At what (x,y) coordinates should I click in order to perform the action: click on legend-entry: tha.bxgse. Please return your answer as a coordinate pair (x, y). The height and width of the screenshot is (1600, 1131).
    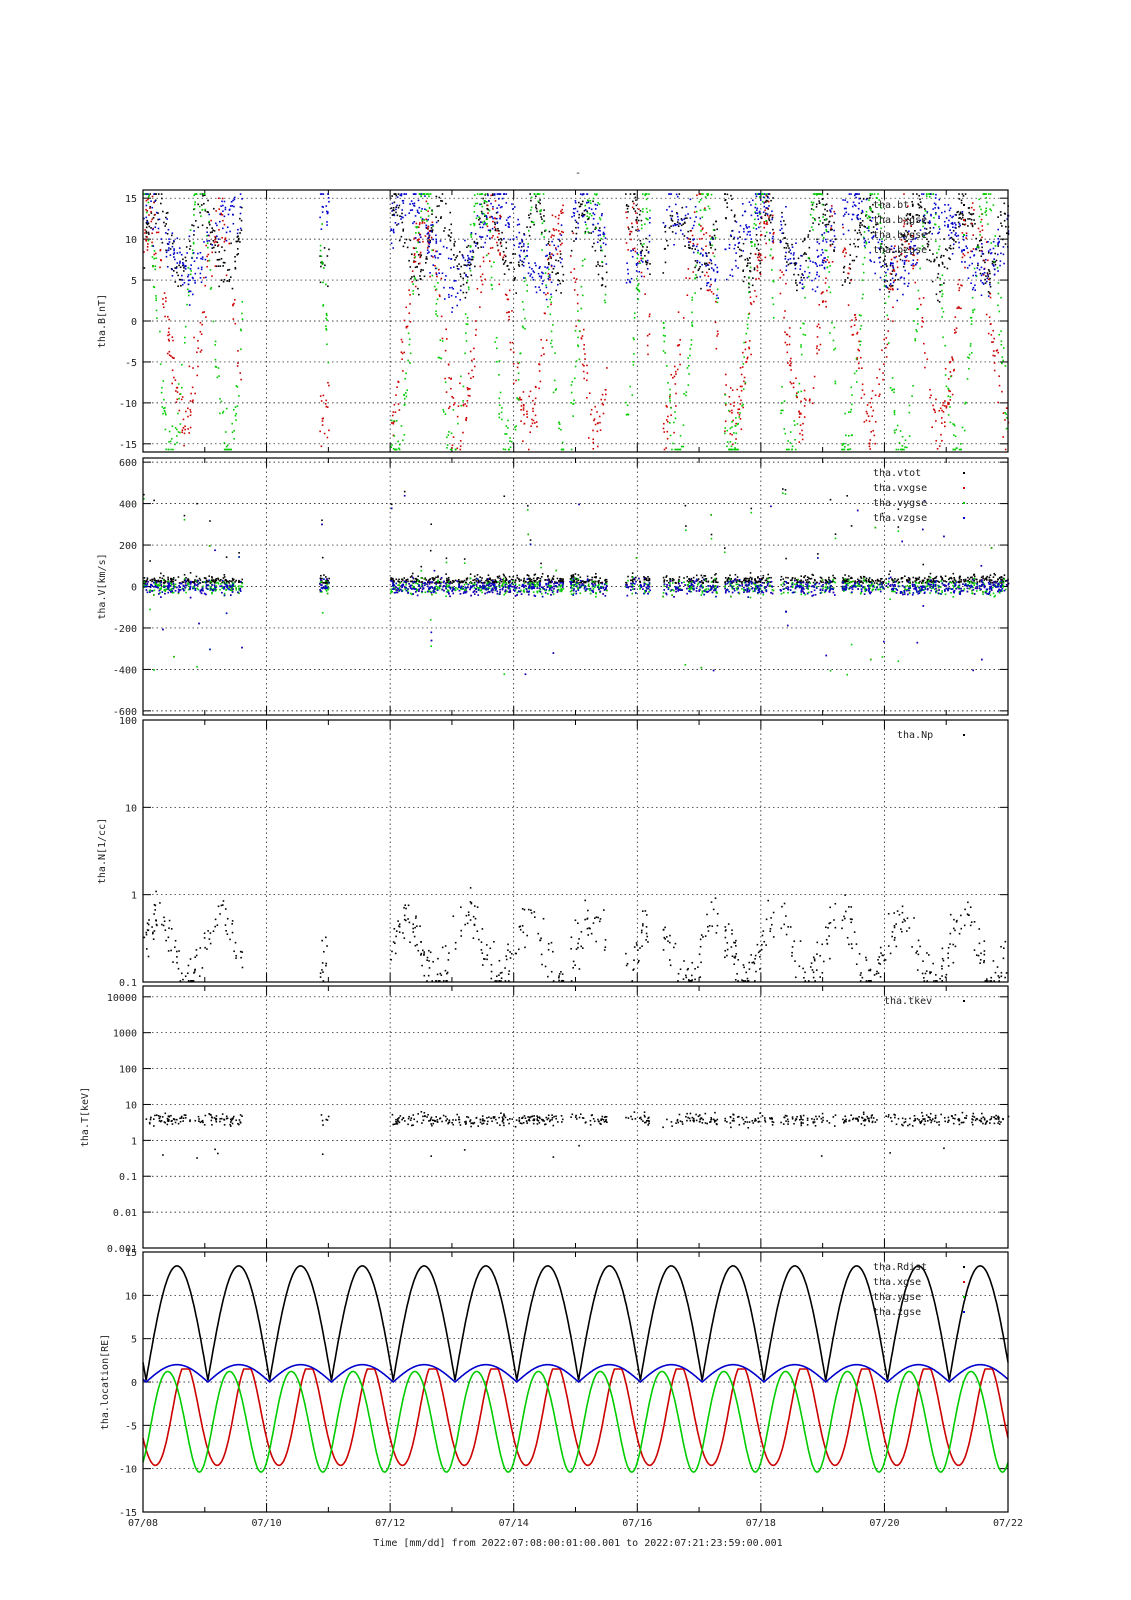
    Looking at the image, I should click on (900, 220).